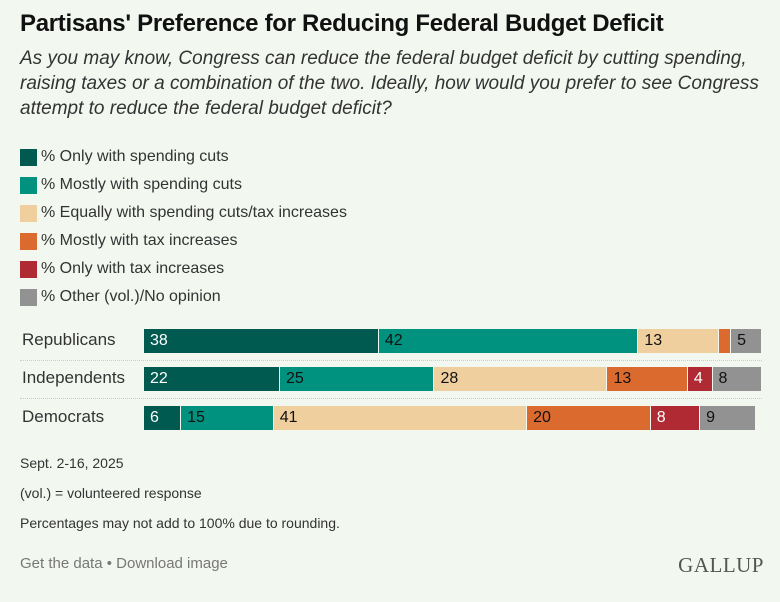 This screenshot has height=602, width=780. Describe the element at coordinates (111, 493) in the screenshot. I see `vol-note: (vol.) = volunteered response` at that location.